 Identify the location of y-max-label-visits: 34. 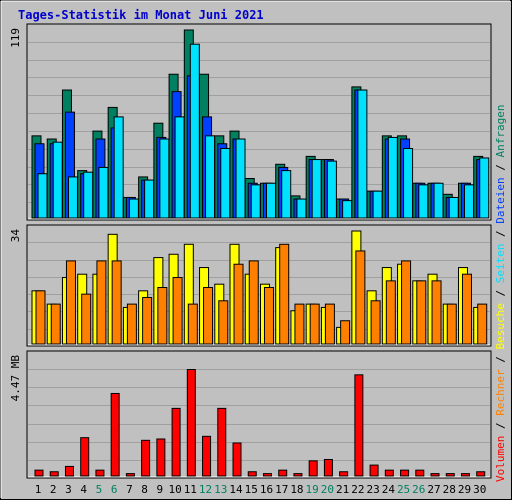
(15, 236).